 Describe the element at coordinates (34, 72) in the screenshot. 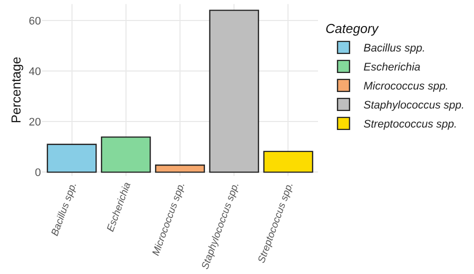

I see `y-tick-label: 40` at that location.